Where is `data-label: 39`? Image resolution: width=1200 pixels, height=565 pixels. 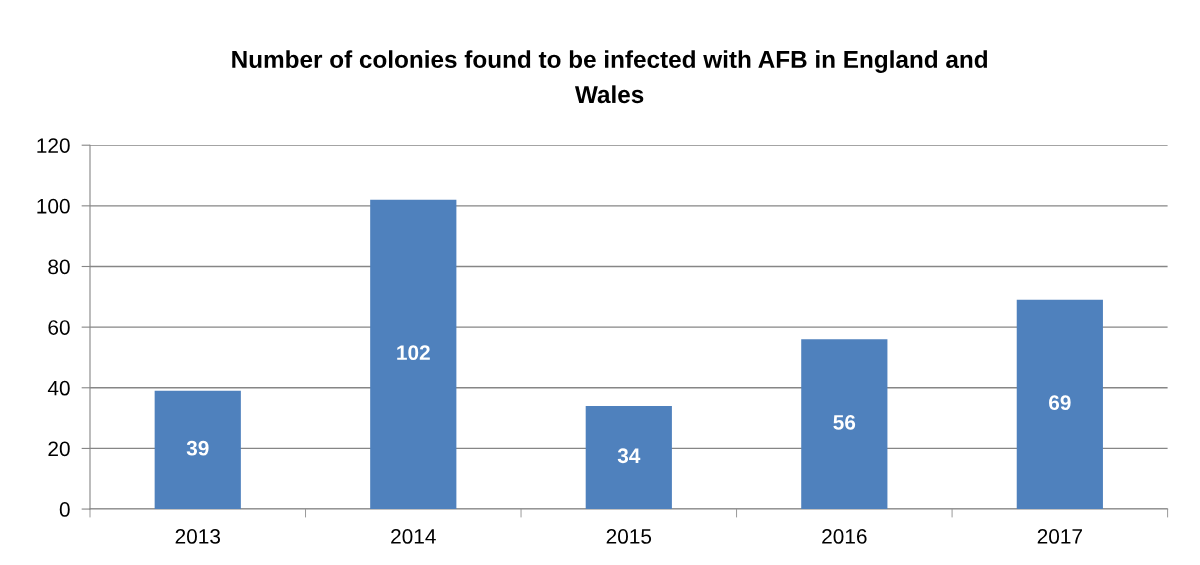
data-label: 39 is located at coordinates (197, 448).